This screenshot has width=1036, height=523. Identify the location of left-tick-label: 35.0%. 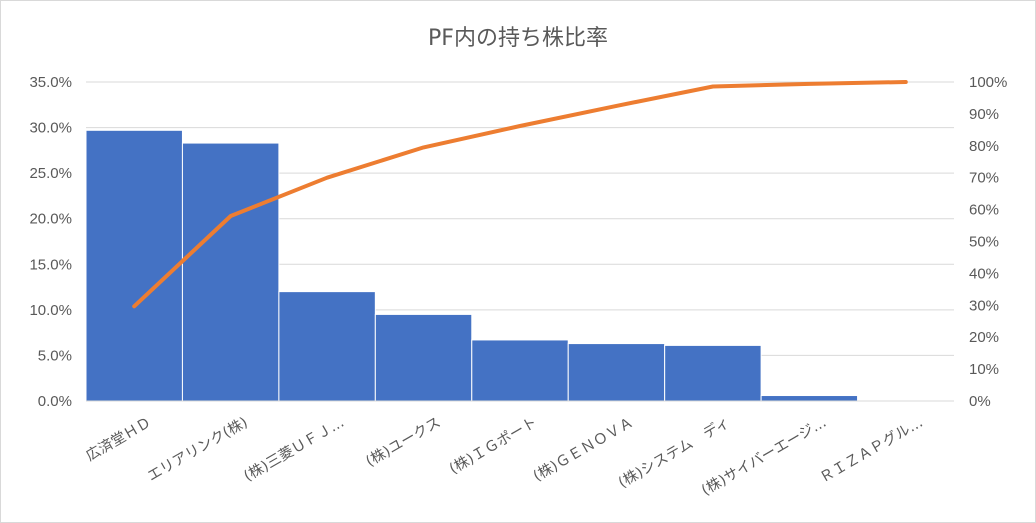
(50, 82).